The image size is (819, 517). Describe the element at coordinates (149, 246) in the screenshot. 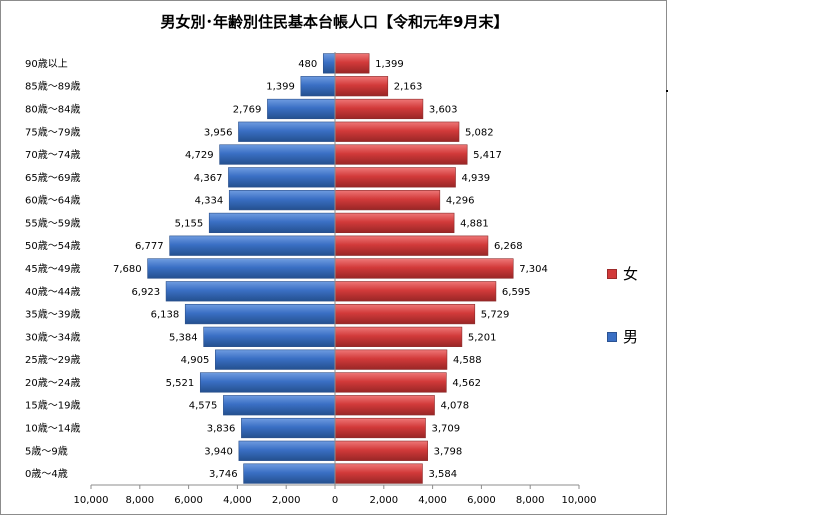

I see `data-label-male-8: 6,777` at that location.